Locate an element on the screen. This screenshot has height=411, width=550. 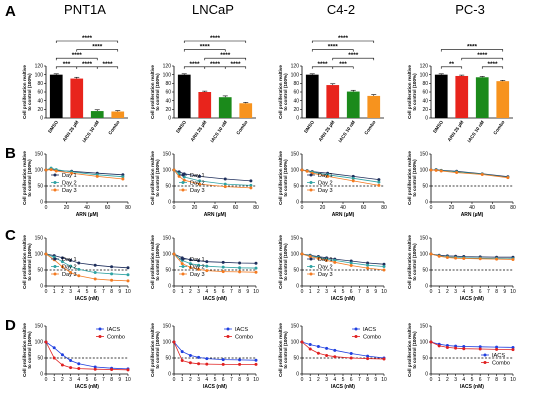
y-tick-label: 80 is located at coordinates (296, 84).